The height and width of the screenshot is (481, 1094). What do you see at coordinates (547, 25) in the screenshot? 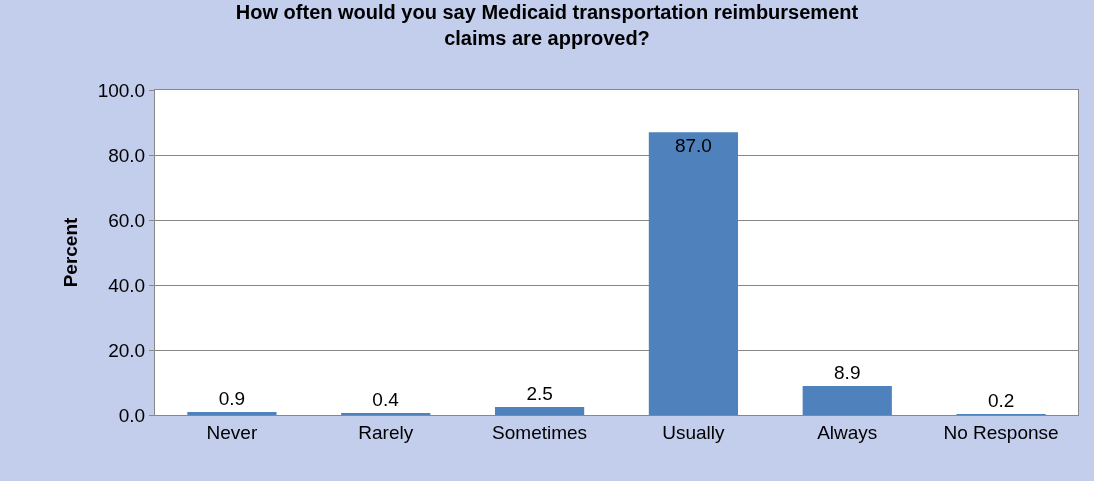
I see `chart-title: How often would you say Medicaid transportation reimbursement claims are approved?` at bounding box center [547, 25].